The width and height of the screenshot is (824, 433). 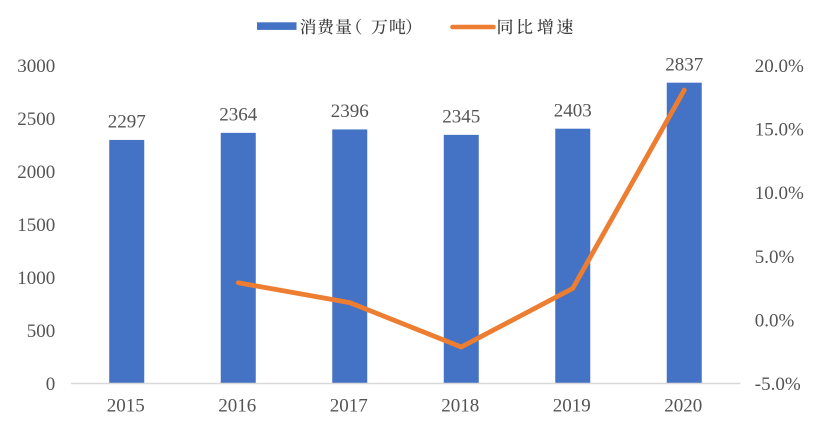 What do you see at coordinates (461, 117) in the screenshot?
I see `svg-text: 2345` at bounding box center [461, 117].